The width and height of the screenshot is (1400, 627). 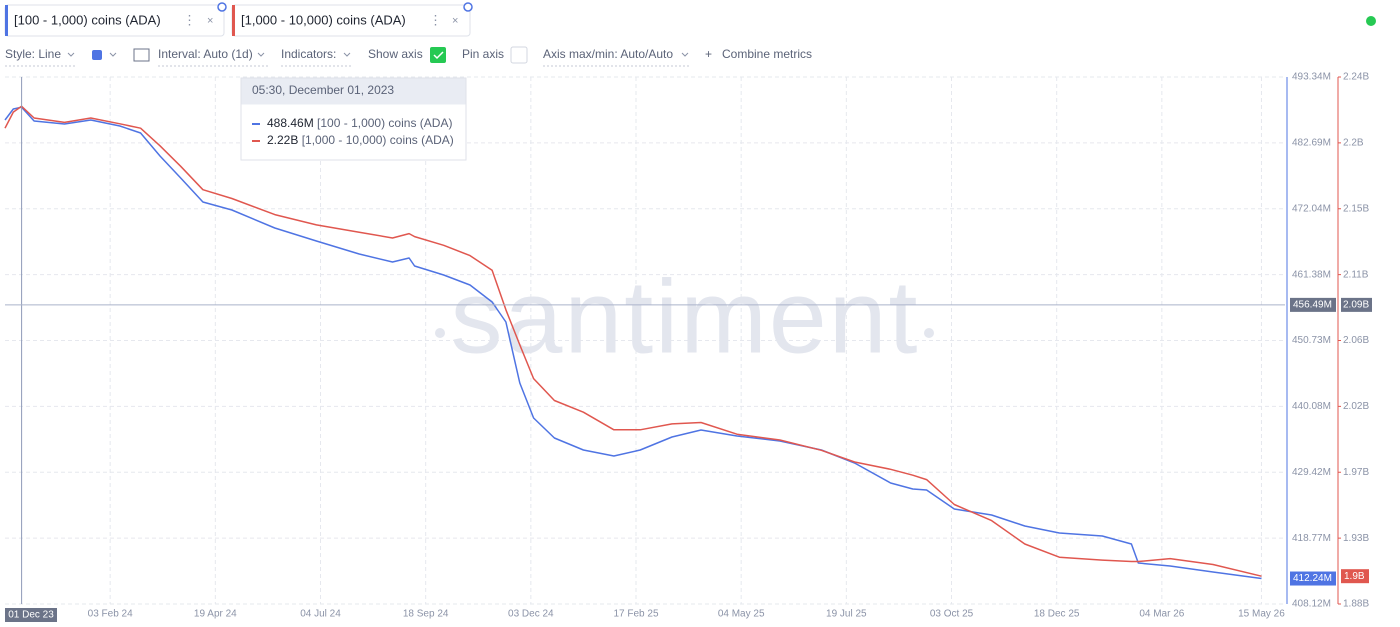 I want to click on y-tick-label: 493.34M, so click(x=1311, y=77).